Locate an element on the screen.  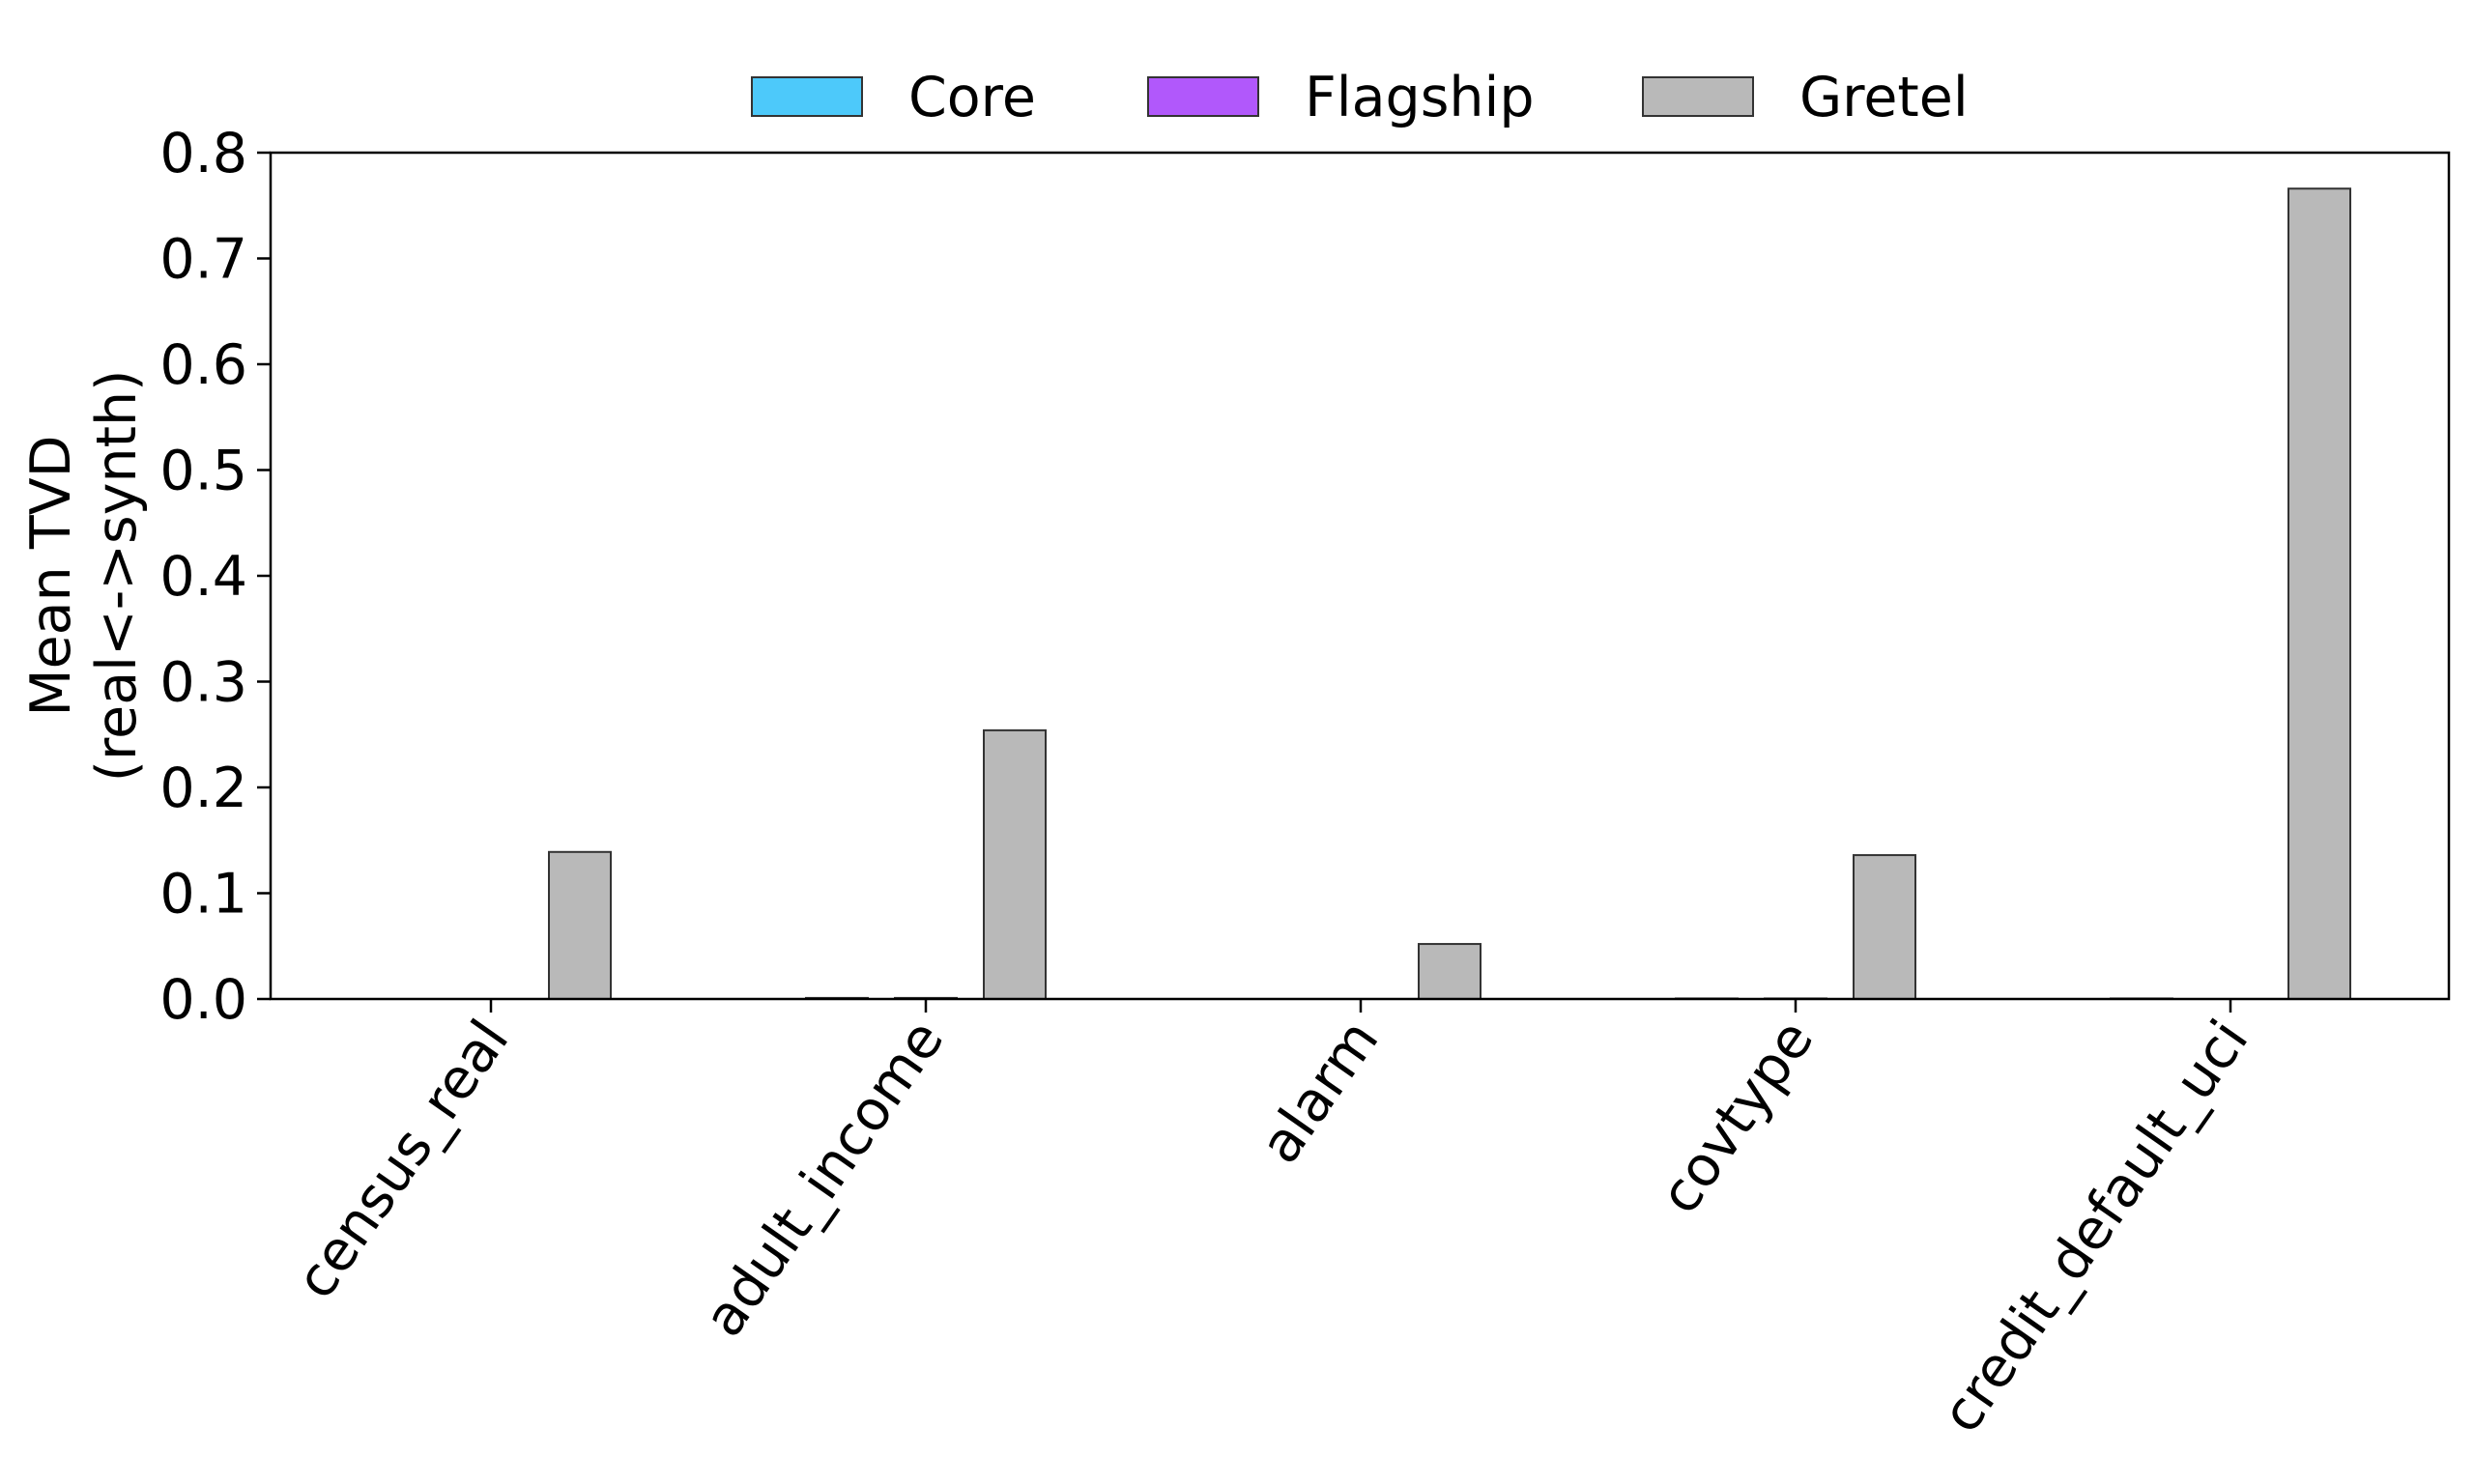
bar-gretel-adult_income is located at coordinates (1015, 864).